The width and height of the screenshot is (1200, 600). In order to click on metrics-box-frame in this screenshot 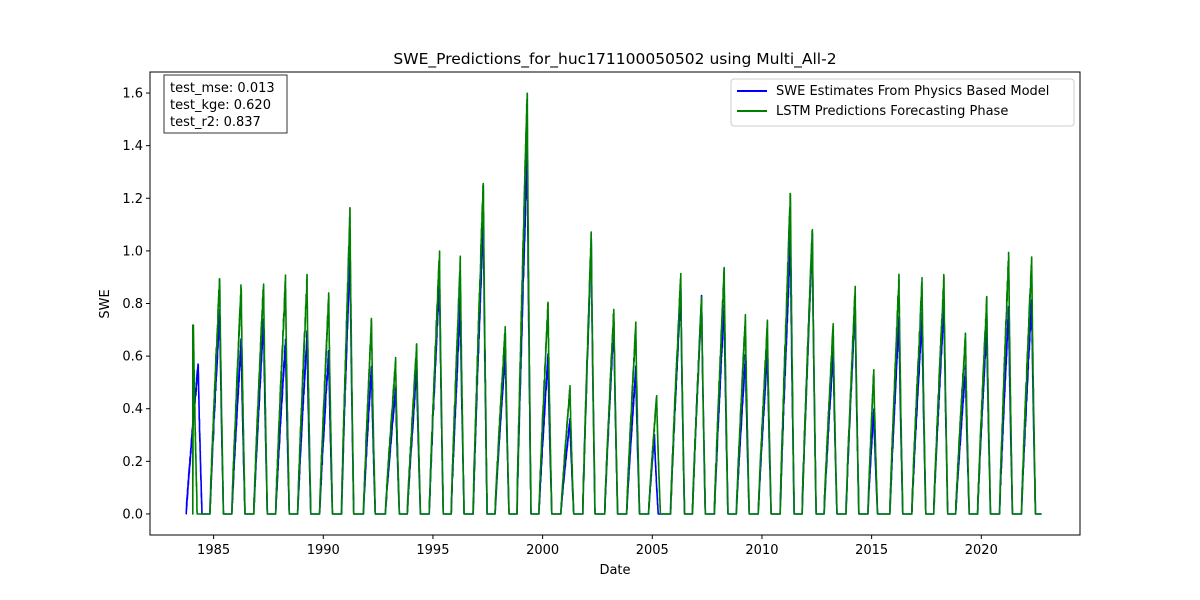, I will do `click(225, 104)`.